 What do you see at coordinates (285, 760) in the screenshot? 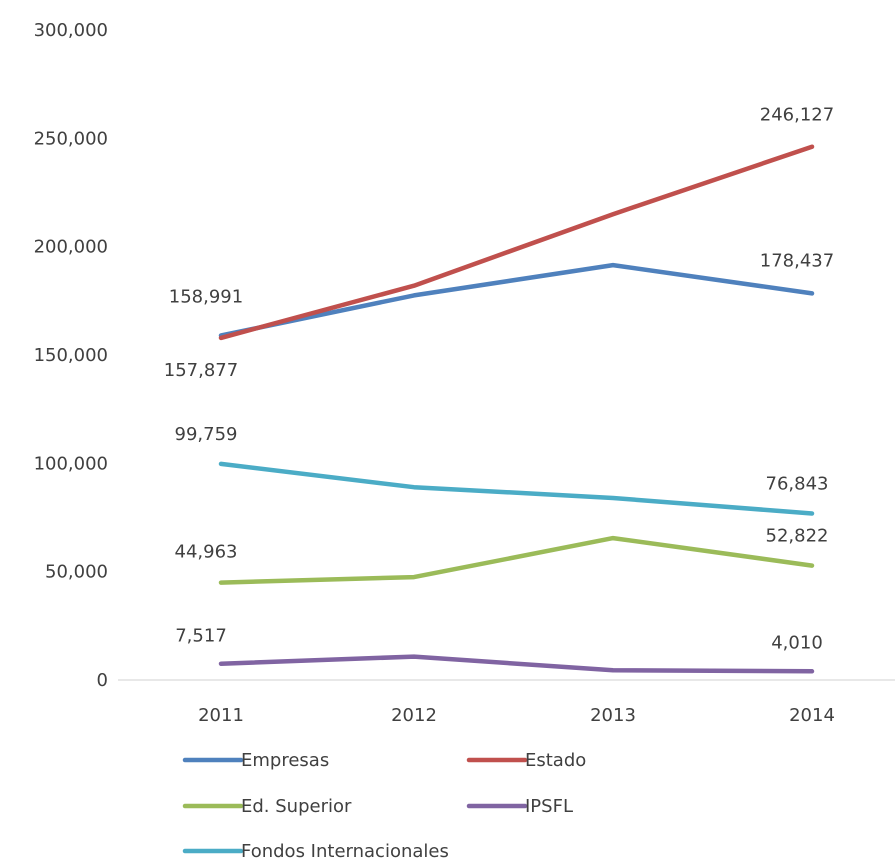
I see `legend-label: Empresas` at bounding box center [285, 760].